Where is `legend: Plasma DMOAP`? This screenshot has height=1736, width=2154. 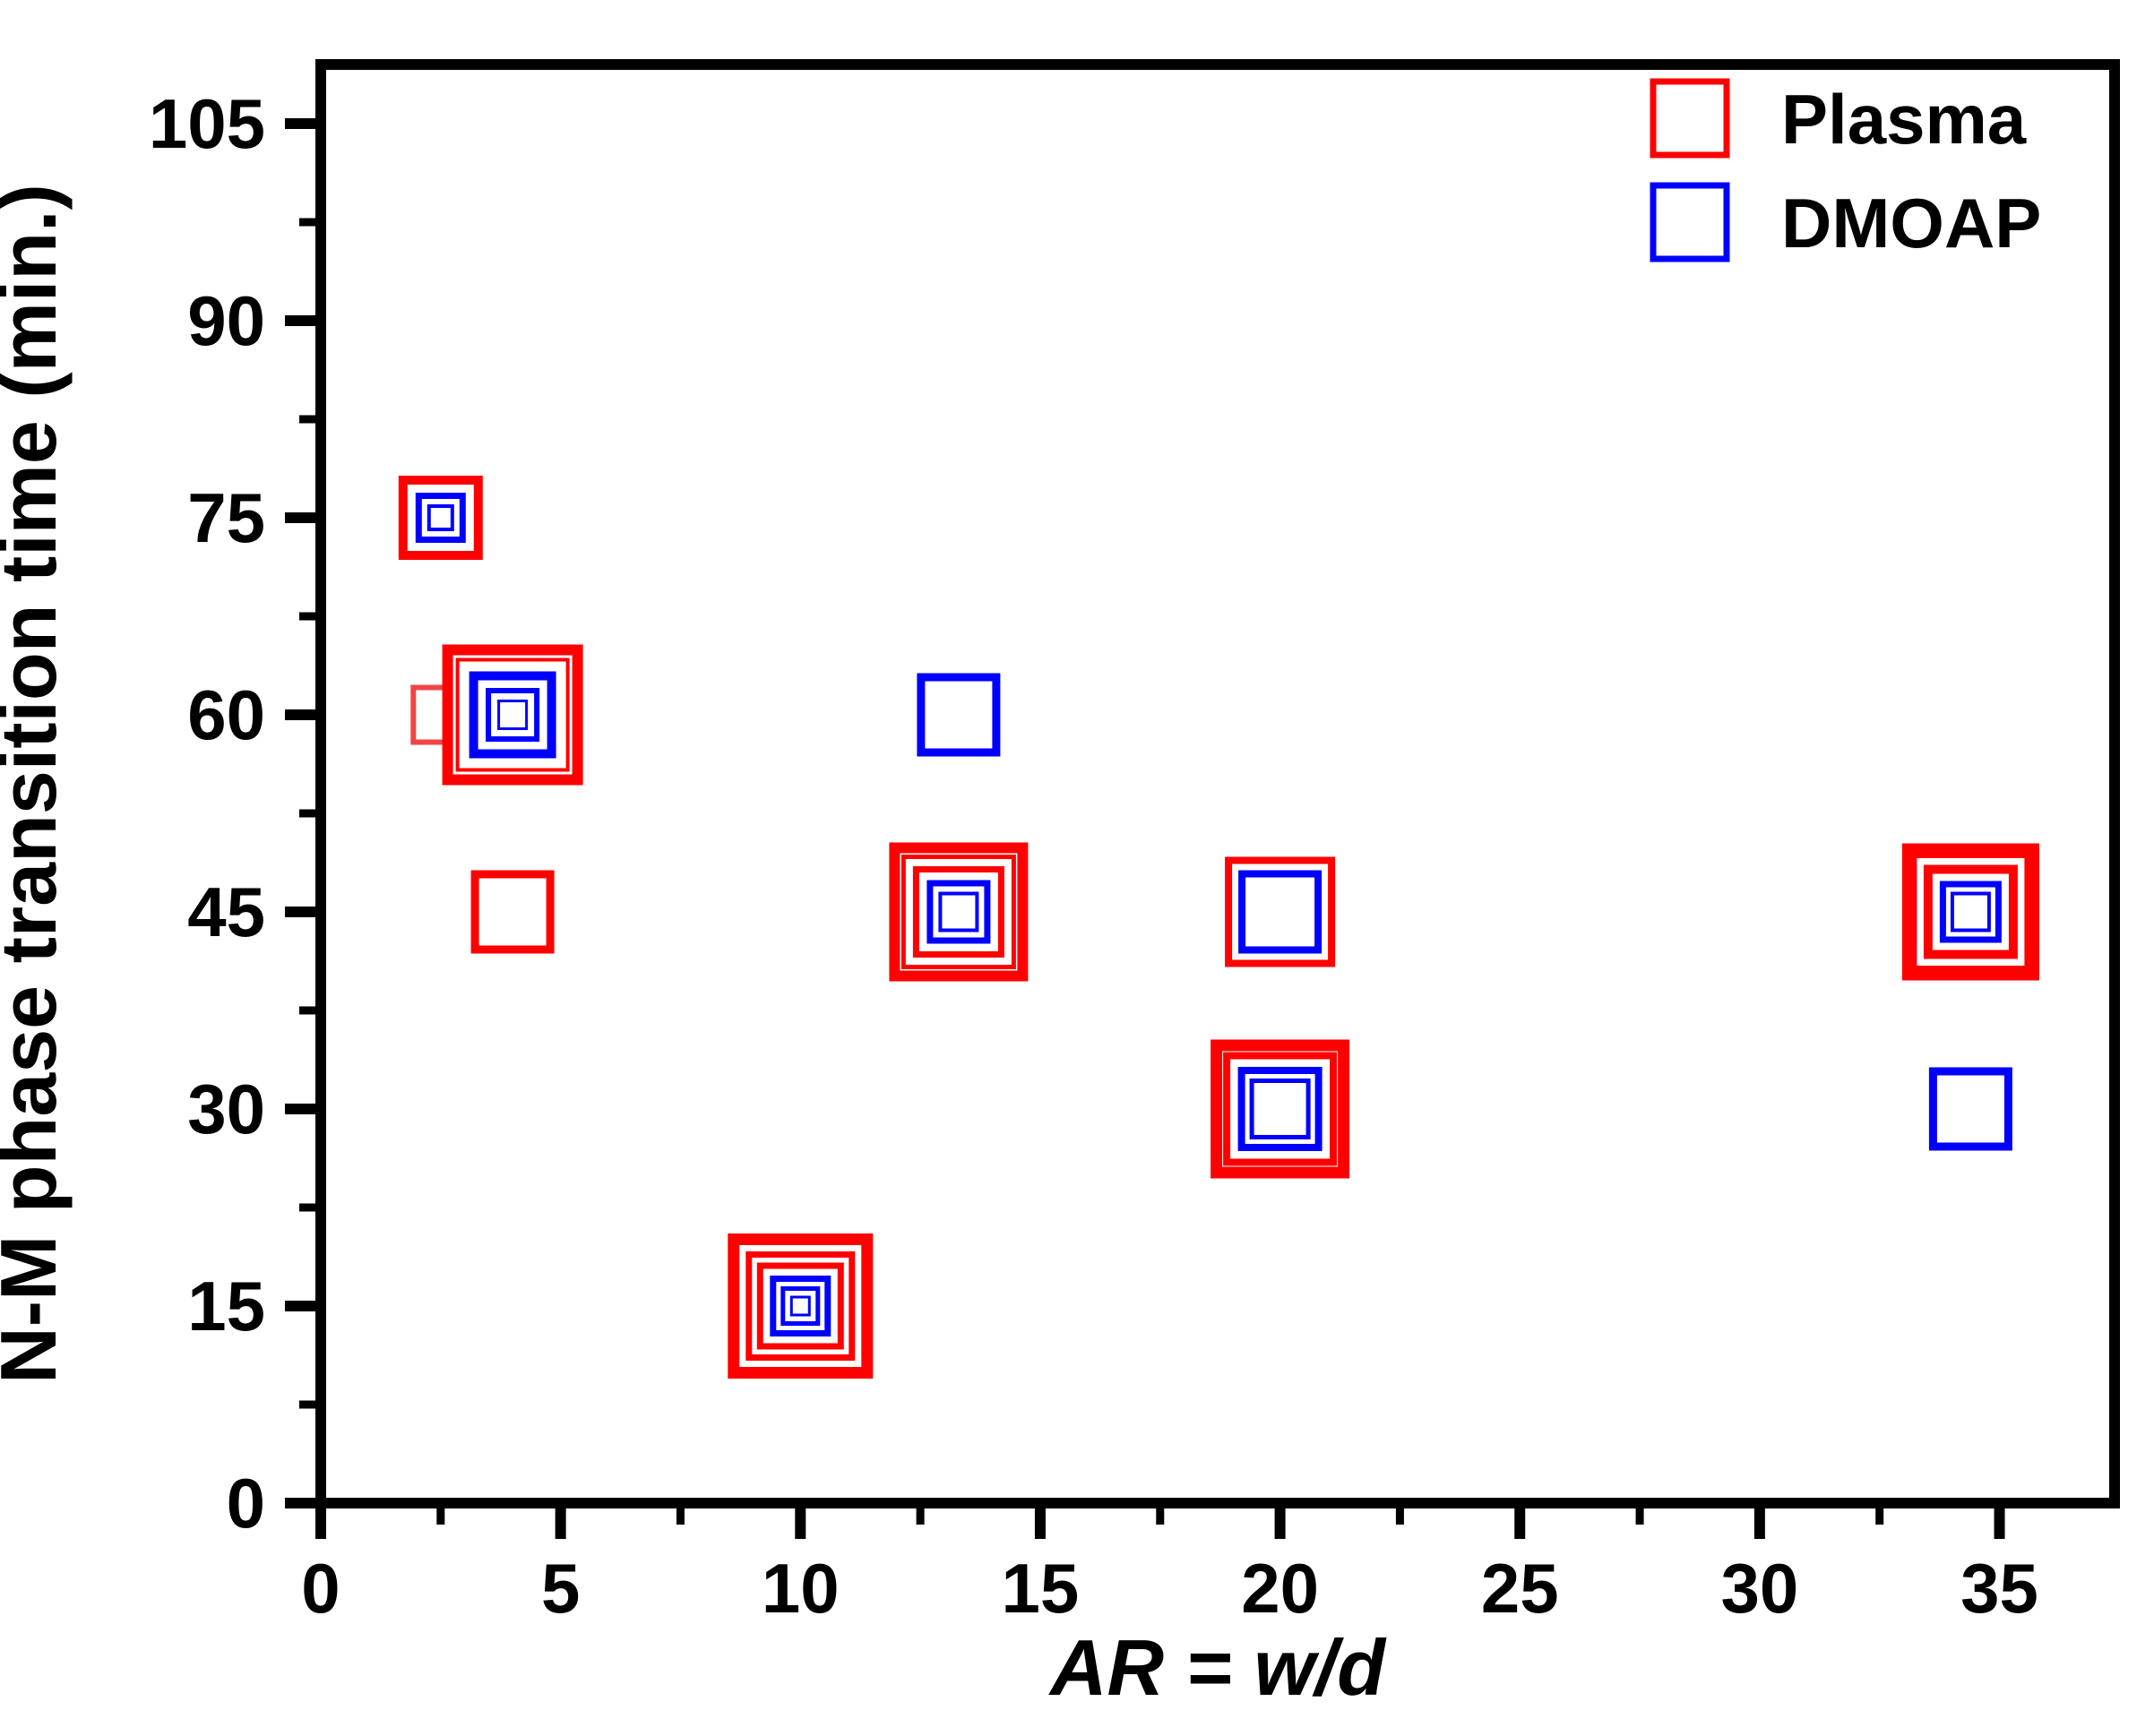
legend: Plasma DMOAP is located at coordinates (1846, 170).